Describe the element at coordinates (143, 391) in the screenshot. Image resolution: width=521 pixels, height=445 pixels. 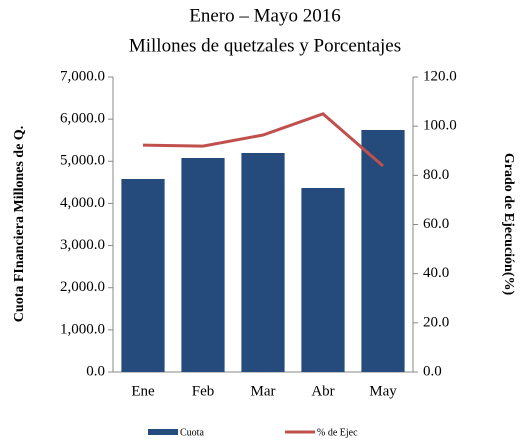
I see `x-tick-label: Ene` at that location.